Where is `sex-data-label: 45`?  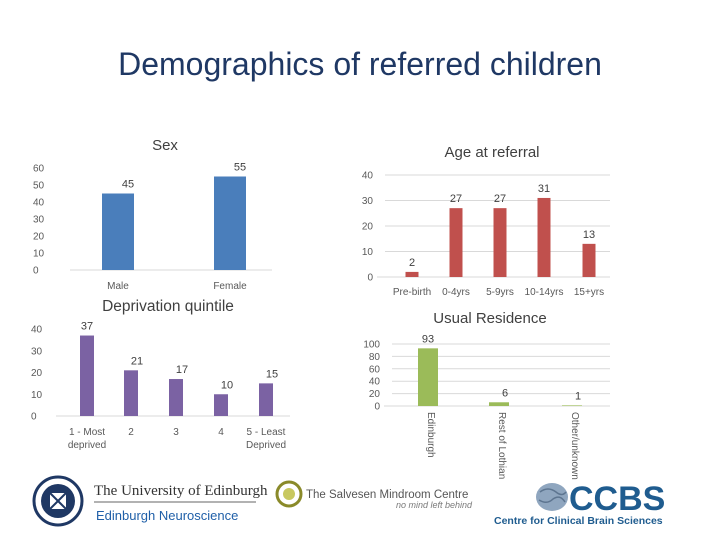 sex-data-label: 45 is located at coordinates (128, 185).